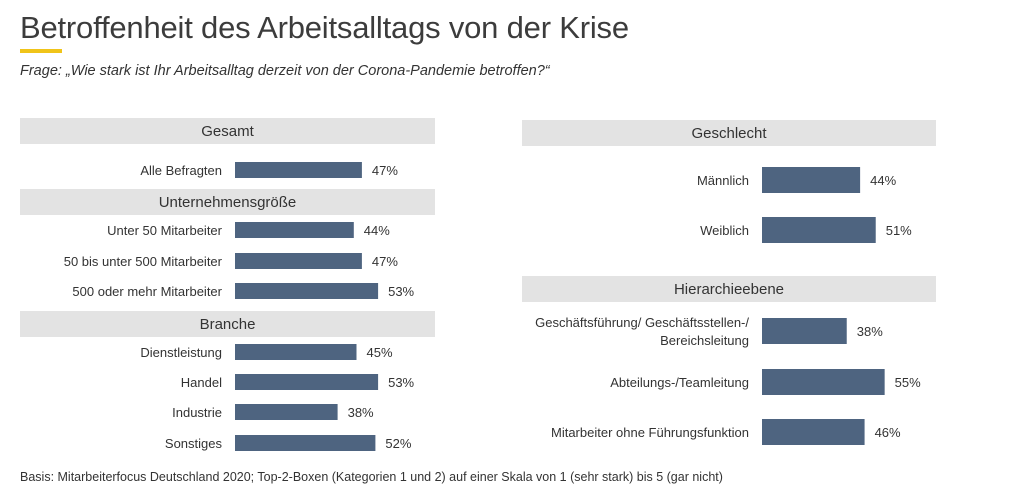 This screenshot has height=495, width=1024. Describe the element at coordinates (380, 352) in the screenshot. I see `data-label: 45%` at that location.